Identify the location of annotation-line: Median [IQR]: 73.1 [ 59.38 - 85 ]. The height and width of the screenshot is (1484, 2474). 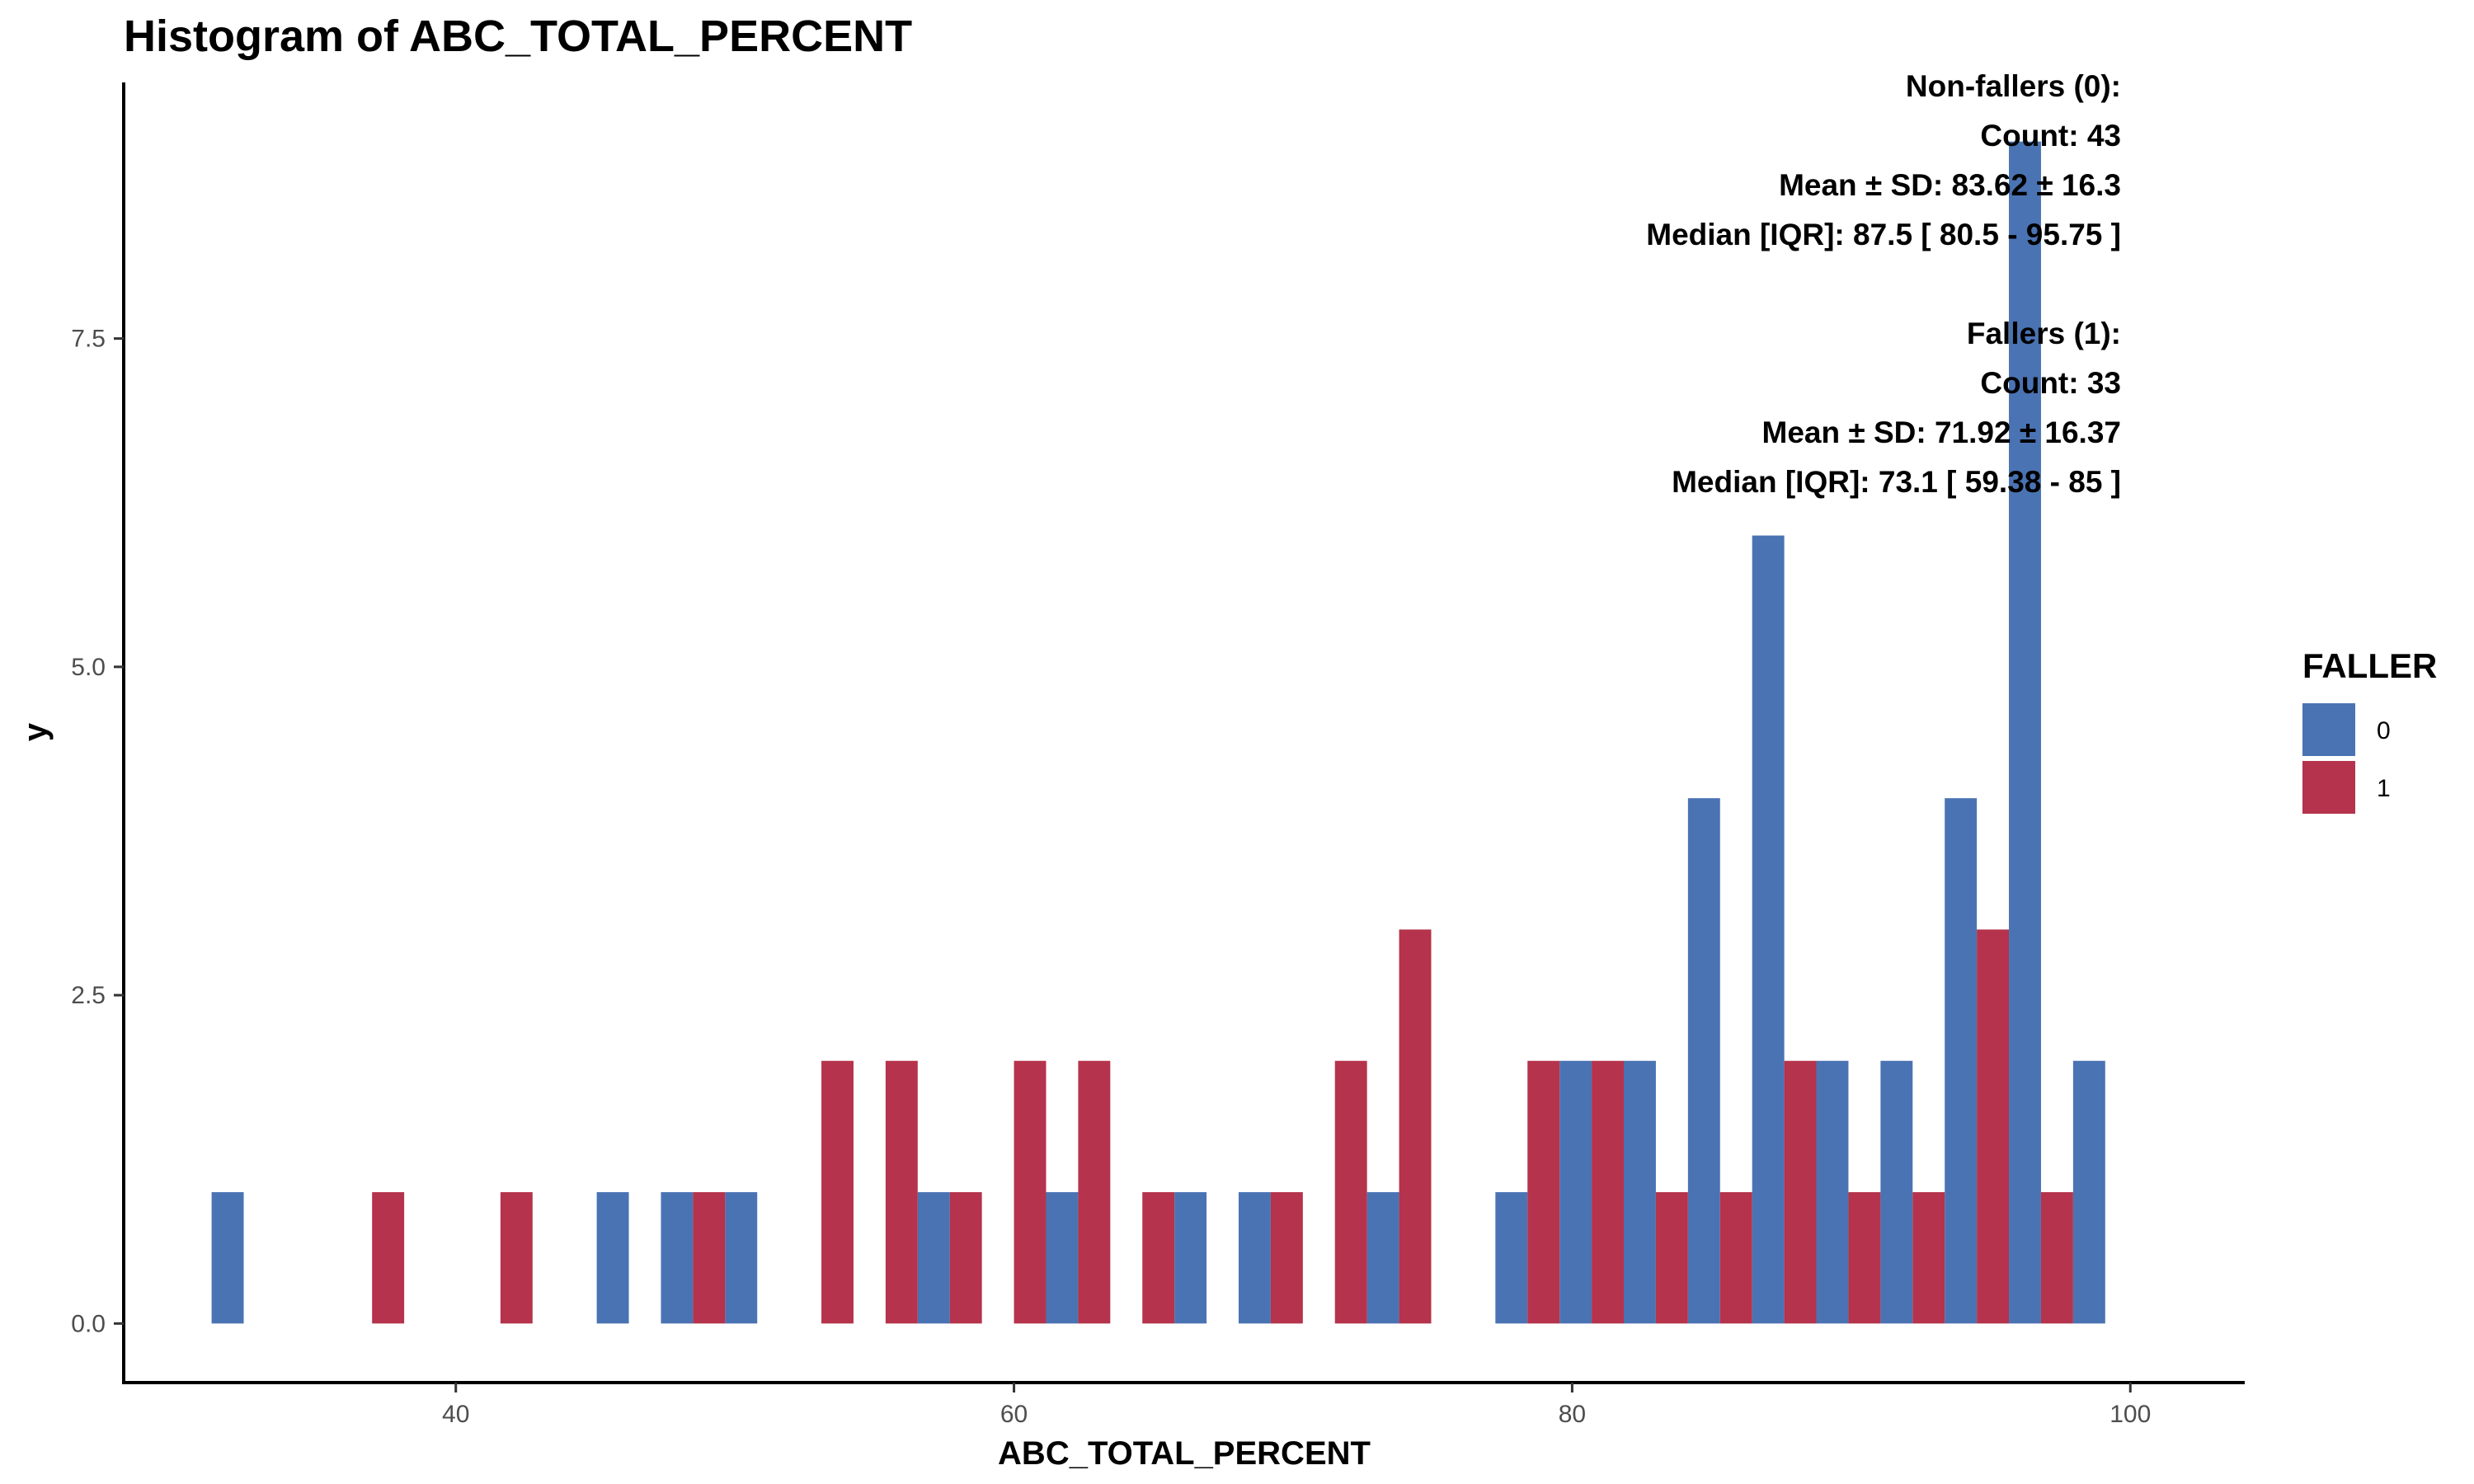
(1896, 482).